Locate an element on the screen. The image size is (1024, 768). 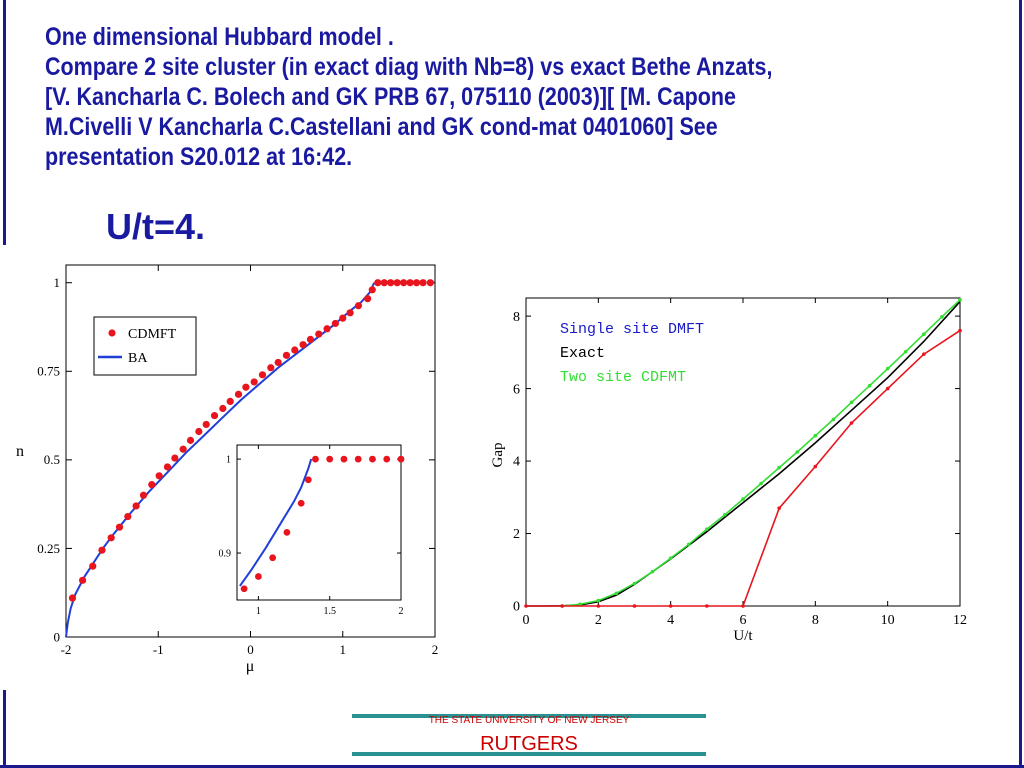
gap-x-tick-label: 8 is located at coordinates (815, 620).